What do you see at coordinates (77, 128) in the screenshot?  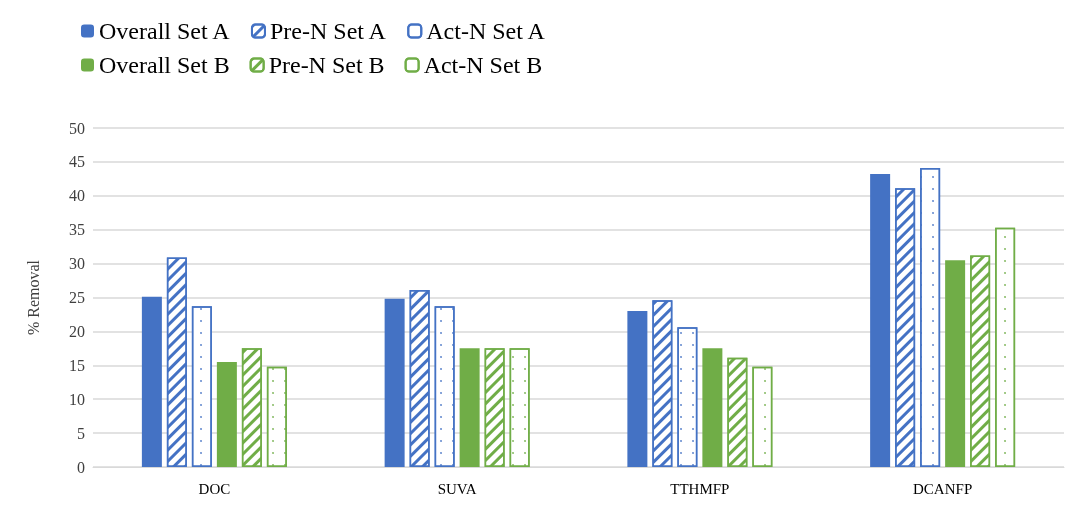 I see `y-tick-label: 50` at bounding box center [77, 128].